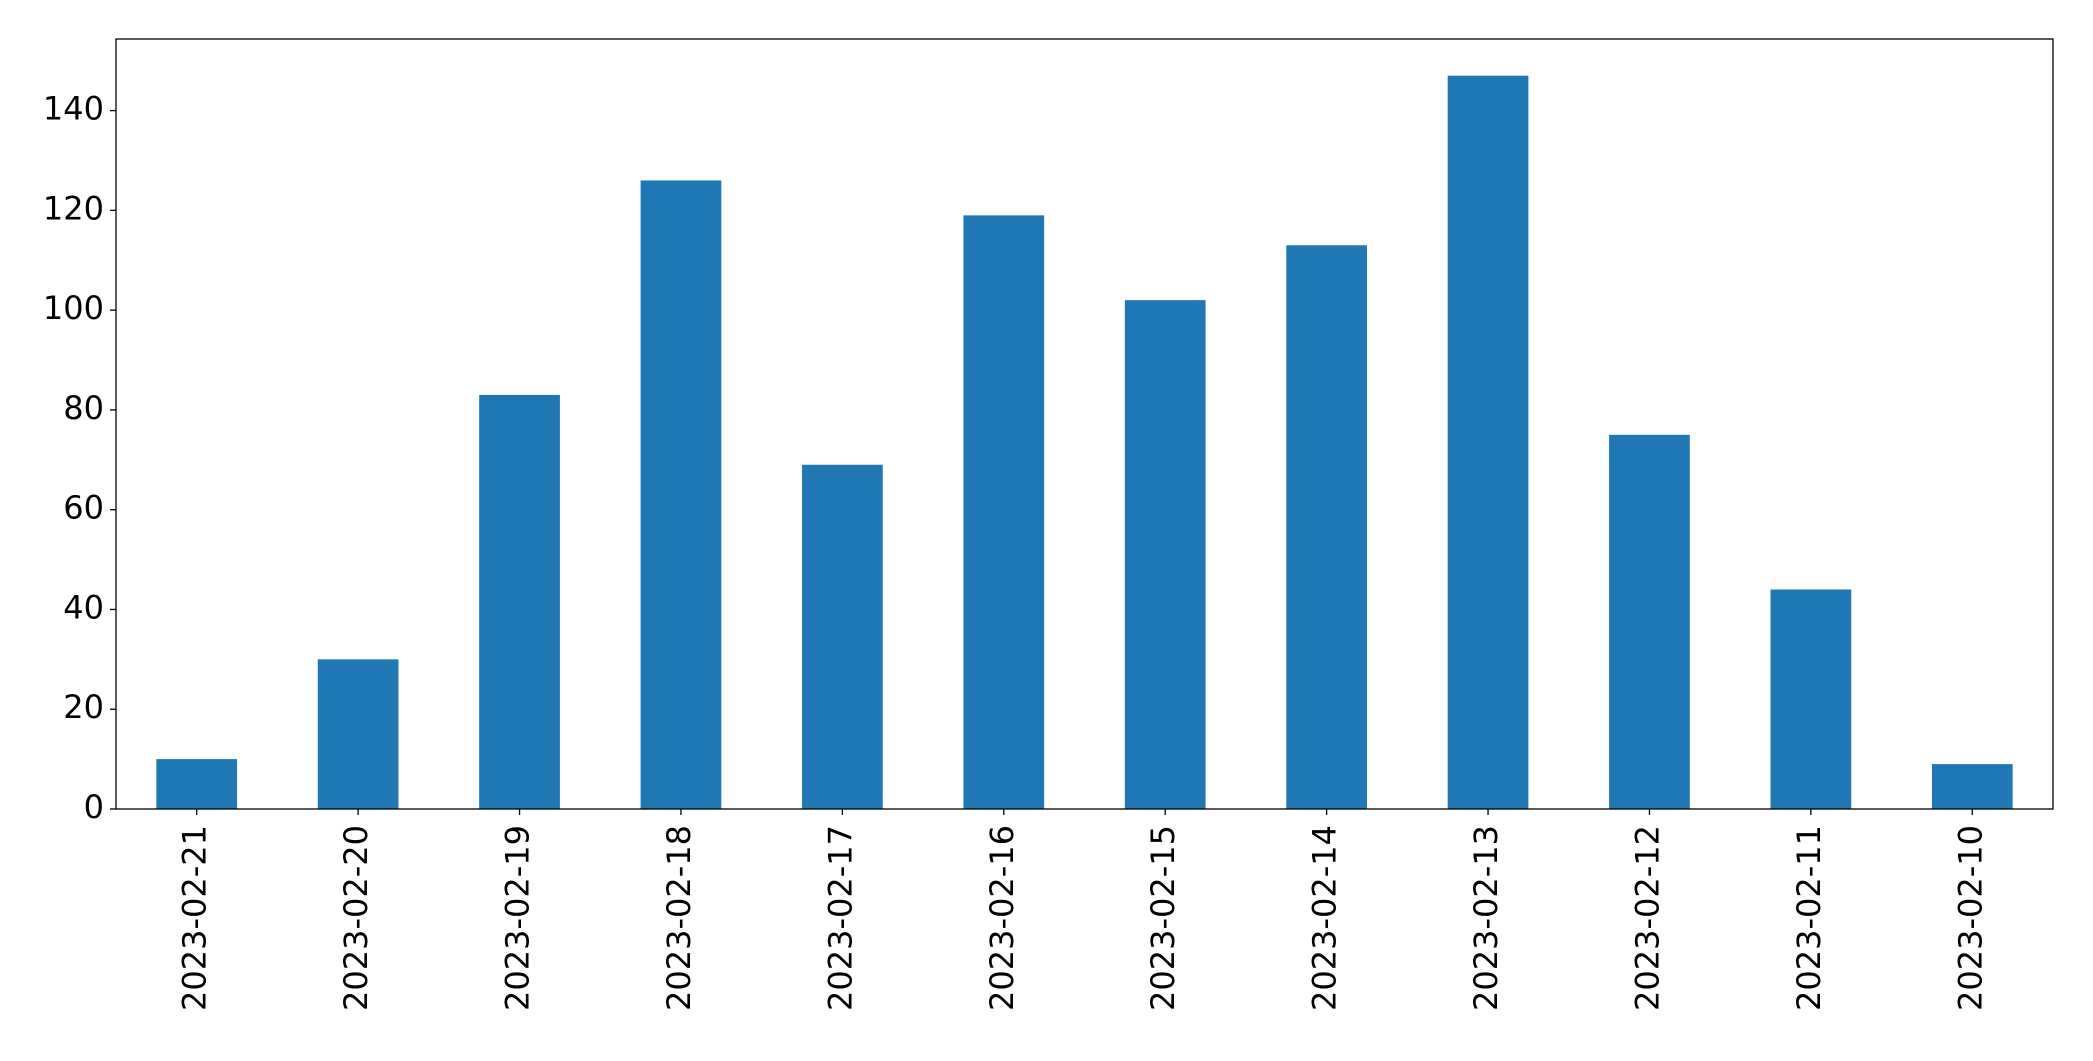 This screenshot has width=2093, height=1061. What do you see at coordinates (840, 918) in the screenshot?
I see `x-tick-label: 2023-02-17` at bounding box center [840, 918].